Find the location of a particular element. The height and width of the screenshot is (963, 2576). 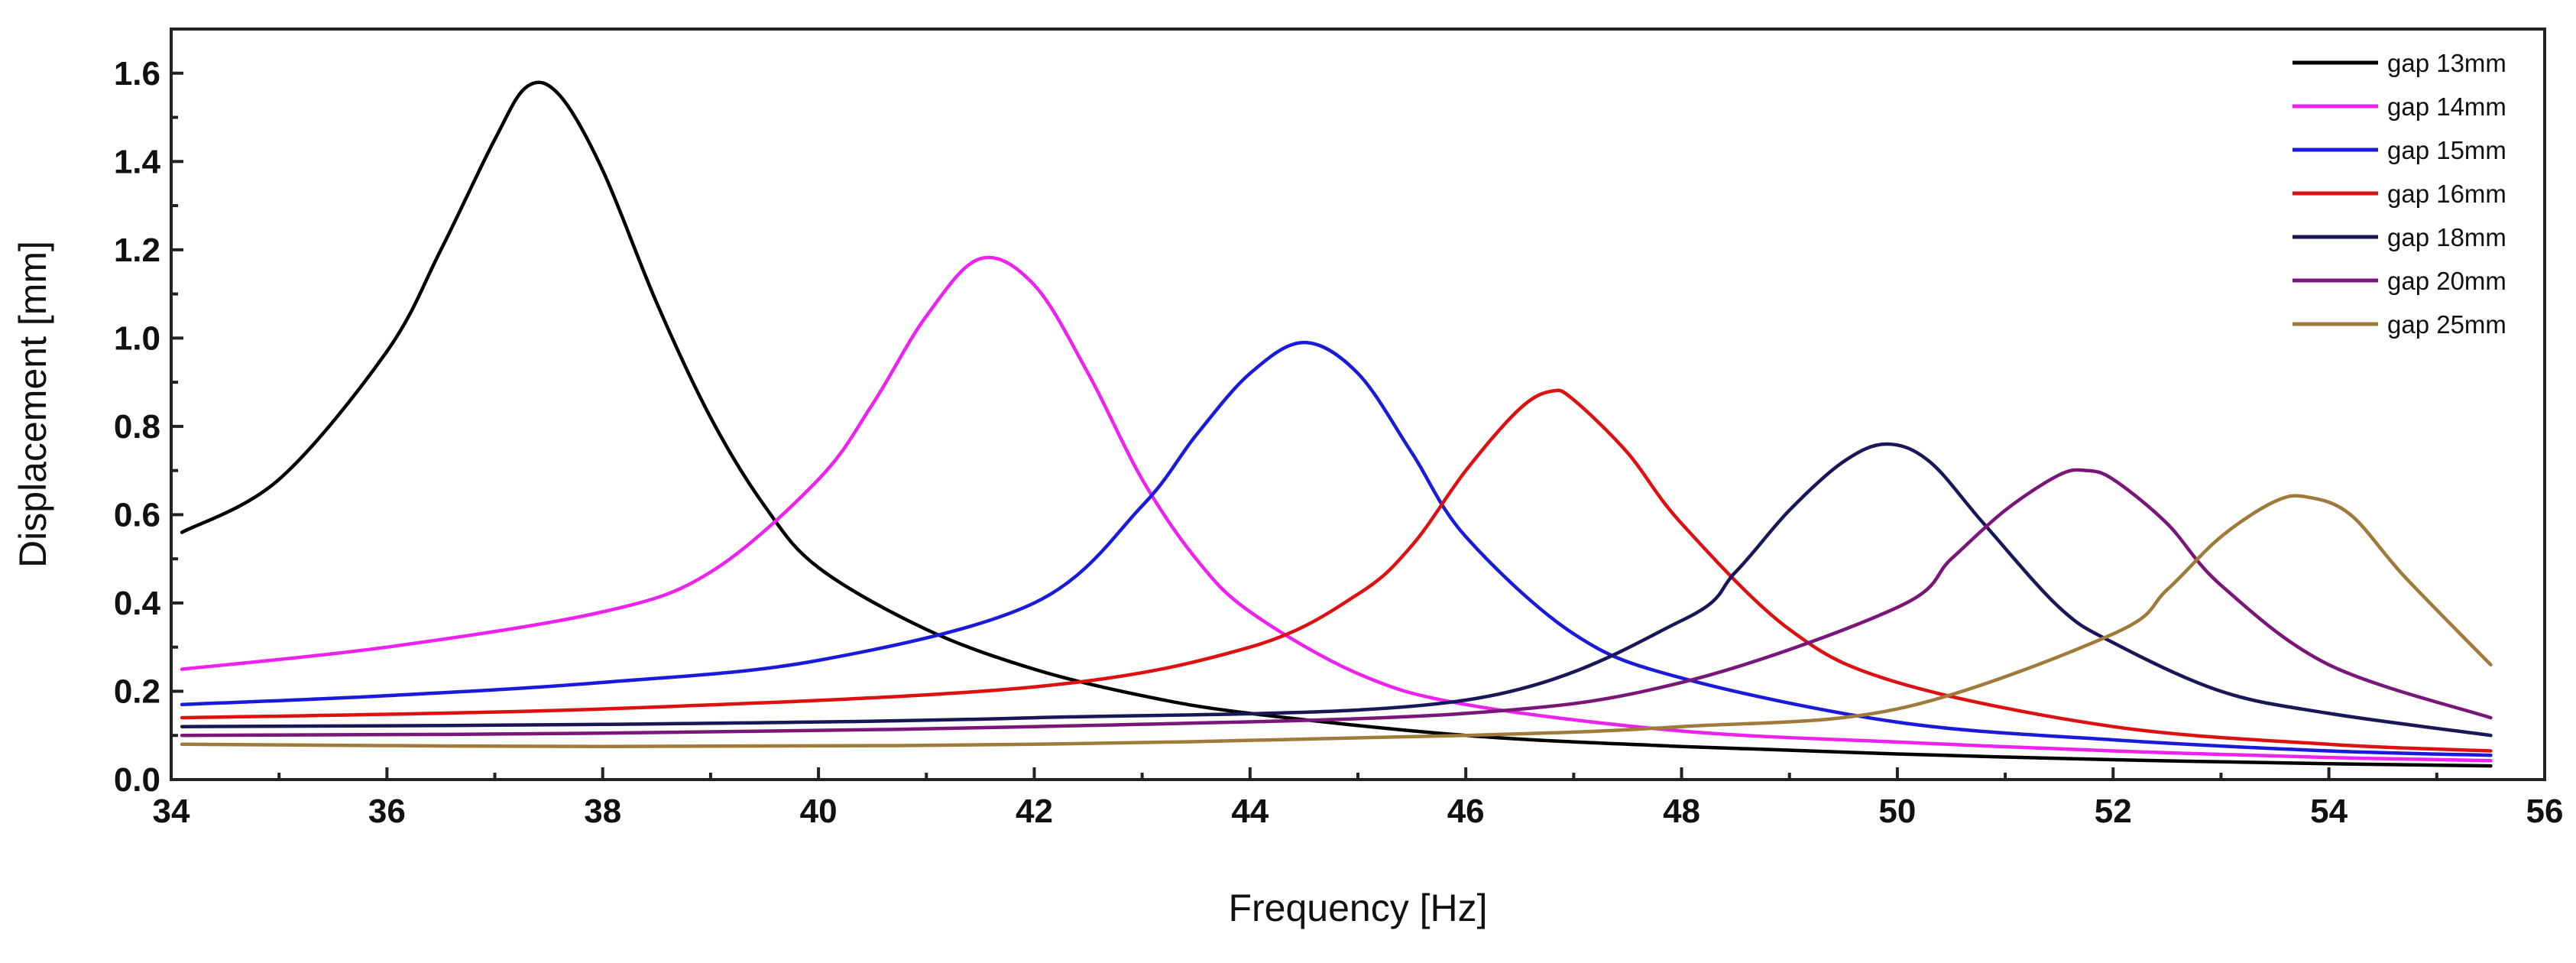

x-tick-label: 48 is located at coordinates (1681, 811).